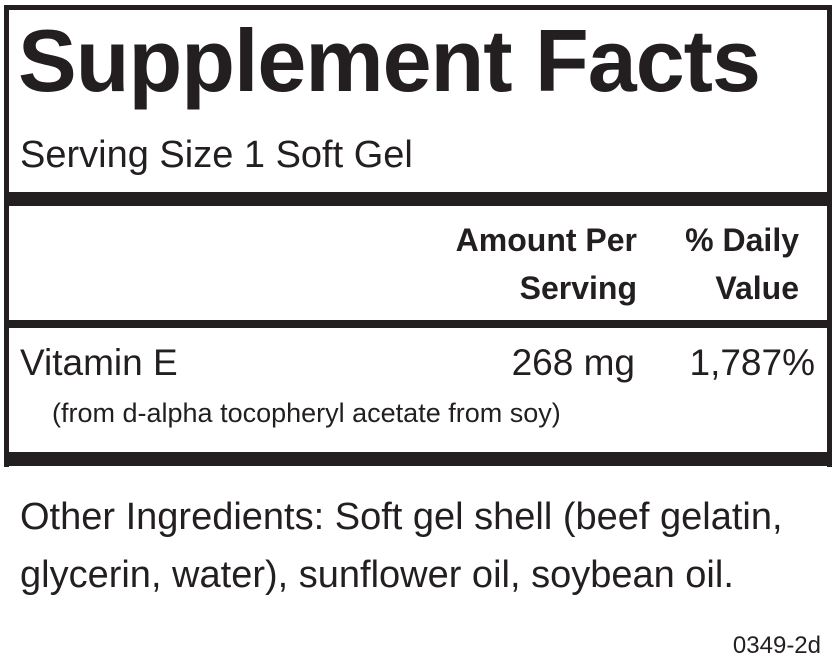 The width and height of the screenshot is (835, 667). I want to click on header-line: % Daily, so click(742, 240).